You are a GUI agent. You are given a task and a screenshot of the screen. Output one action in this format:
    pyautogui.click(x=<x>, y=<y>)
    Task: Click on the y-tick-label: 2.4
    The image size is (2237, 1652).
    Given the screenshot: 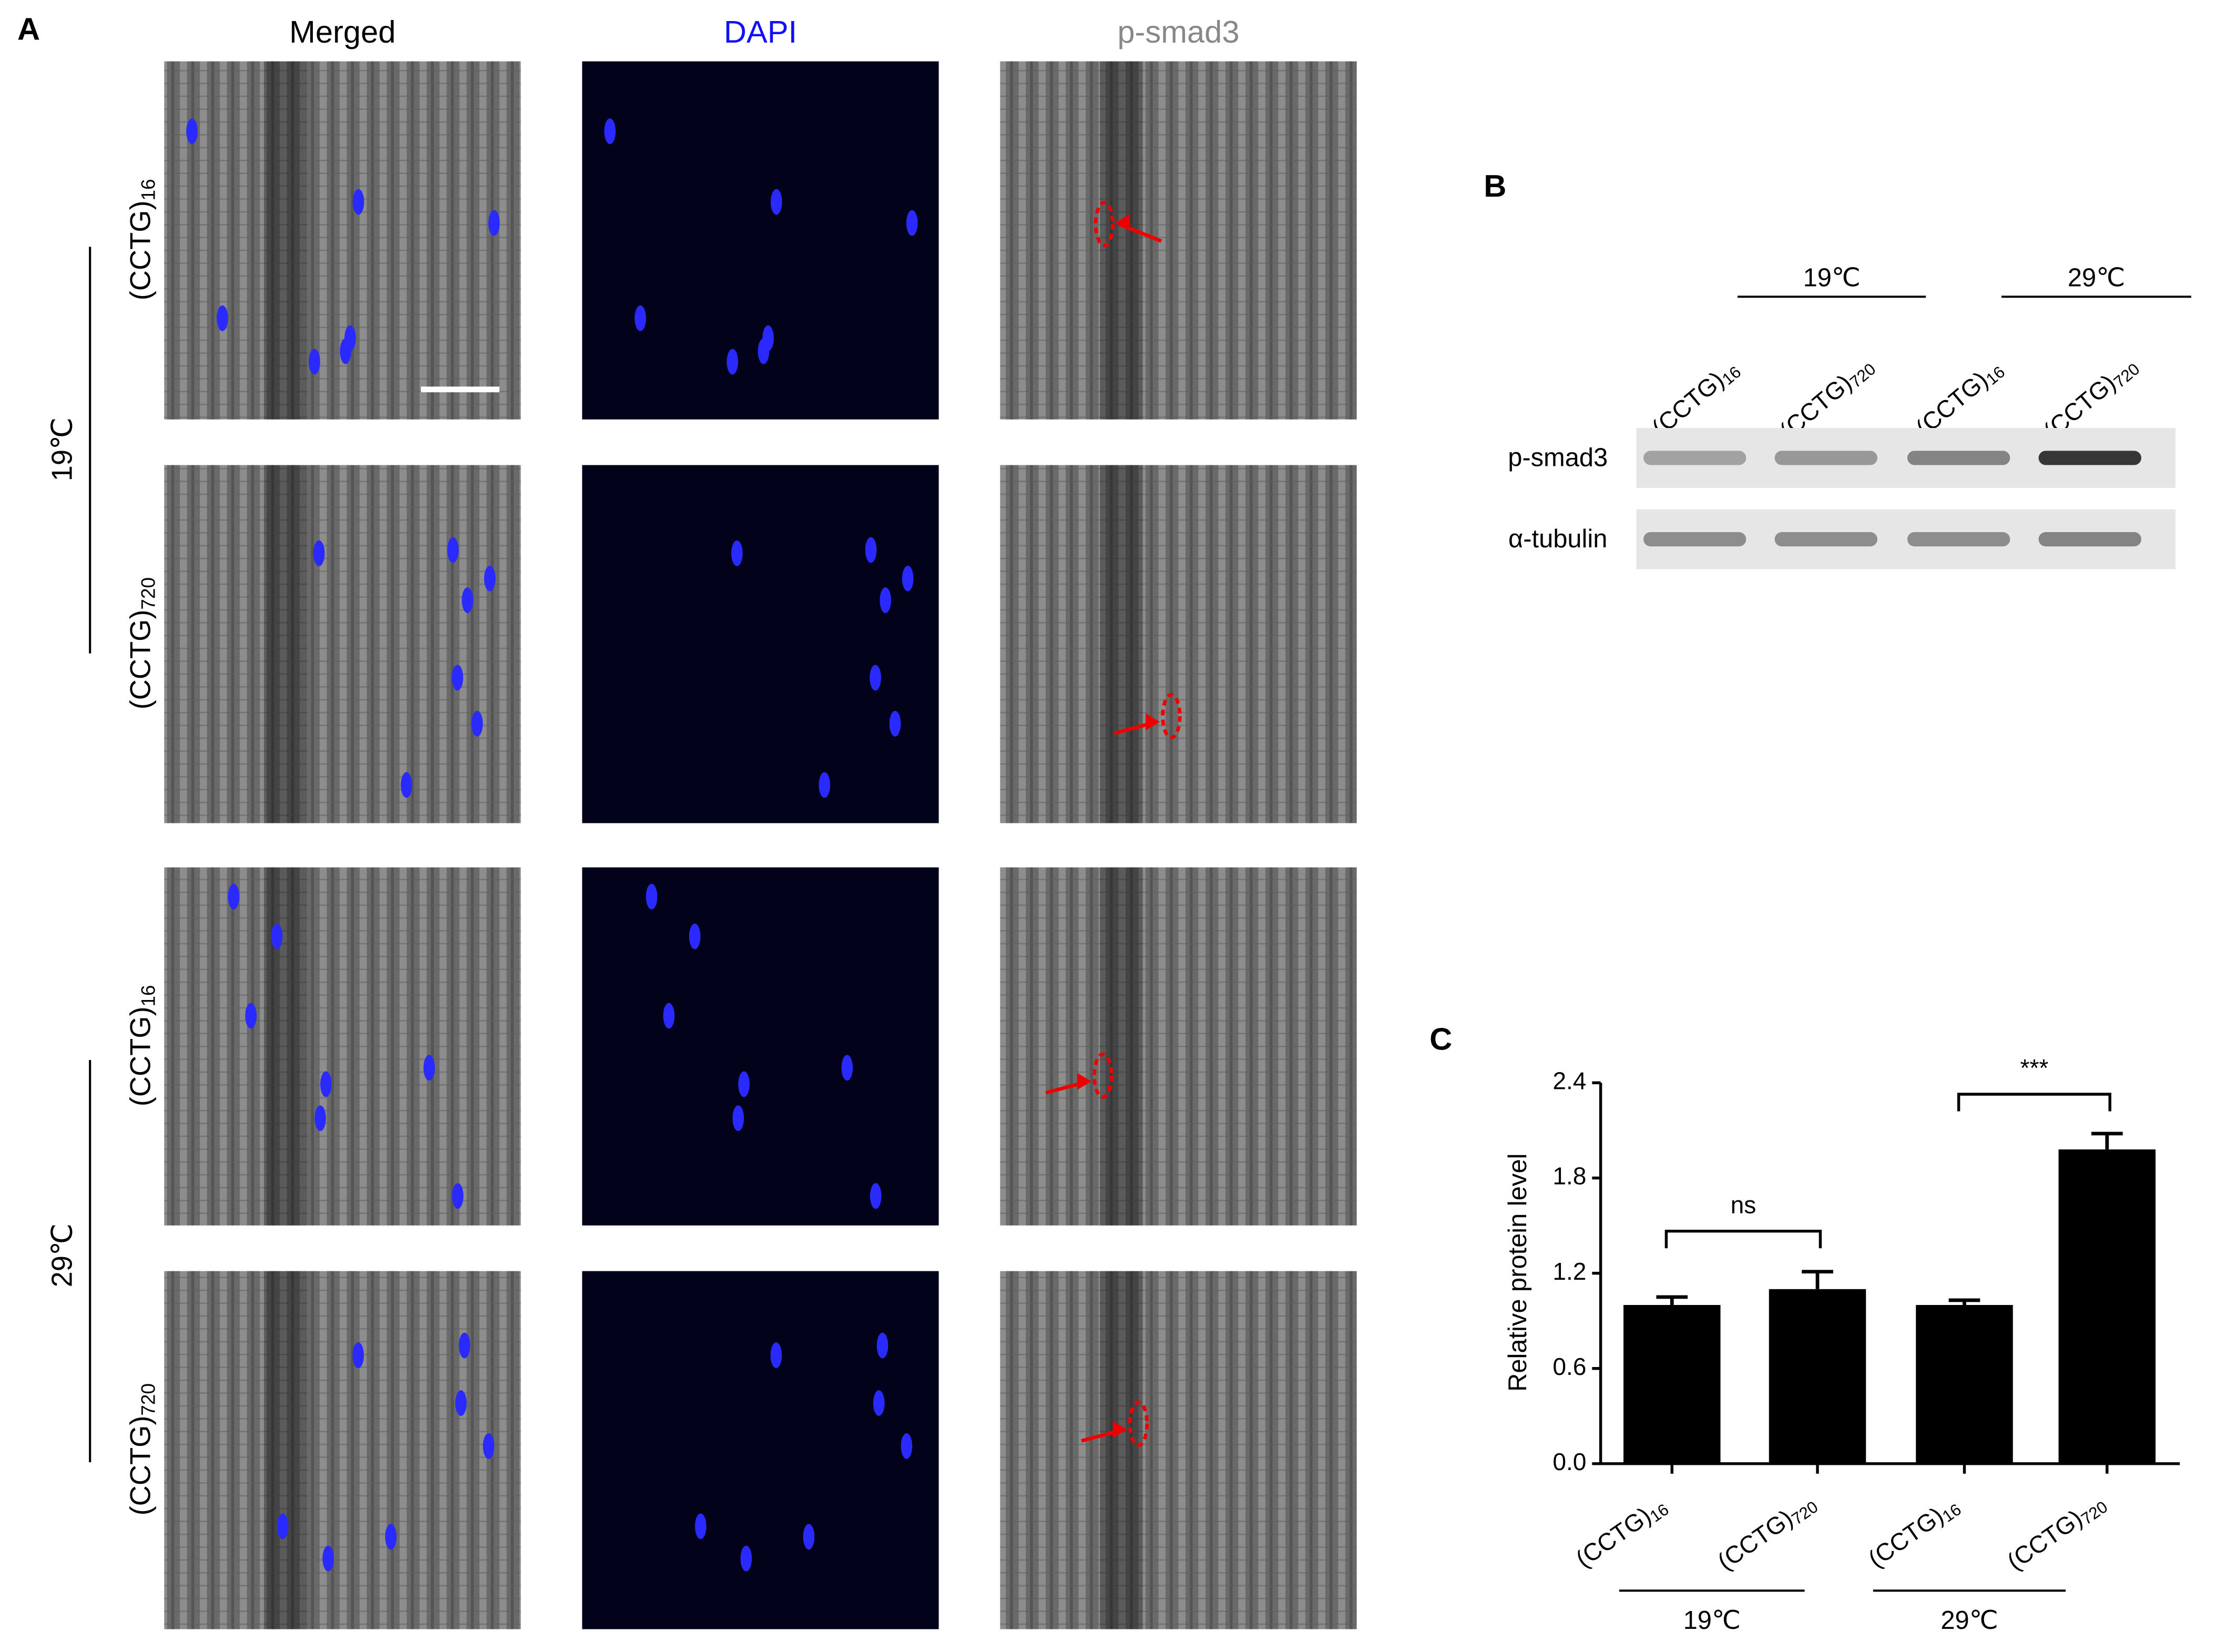 What is the action you would take?
    pyautogui.click(x=1569, y=1081)
    